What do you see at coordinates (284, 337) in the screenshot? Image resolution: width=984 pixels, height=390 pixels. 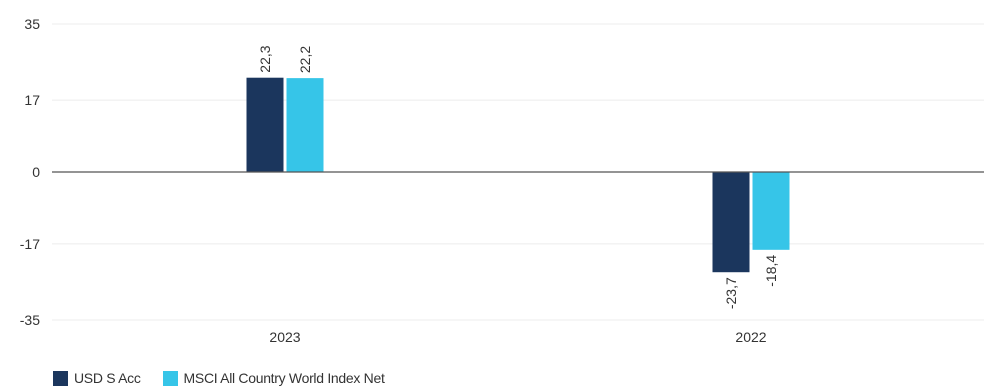 I see `x-tick-label: 2023` at bounding box center [284, 337].